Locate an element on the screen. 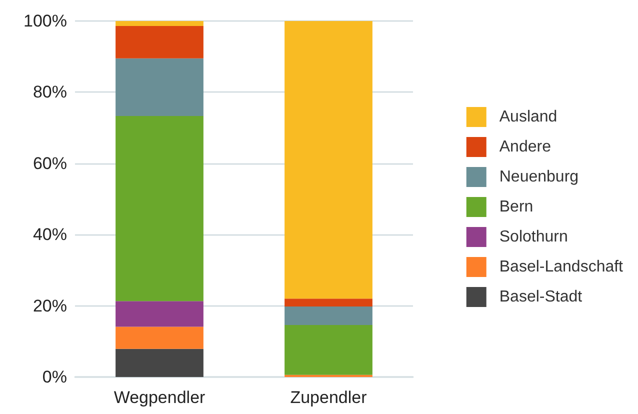 This screenshot has width=638, height=414. legend-label: Andere is located at coordinates (525, 147).